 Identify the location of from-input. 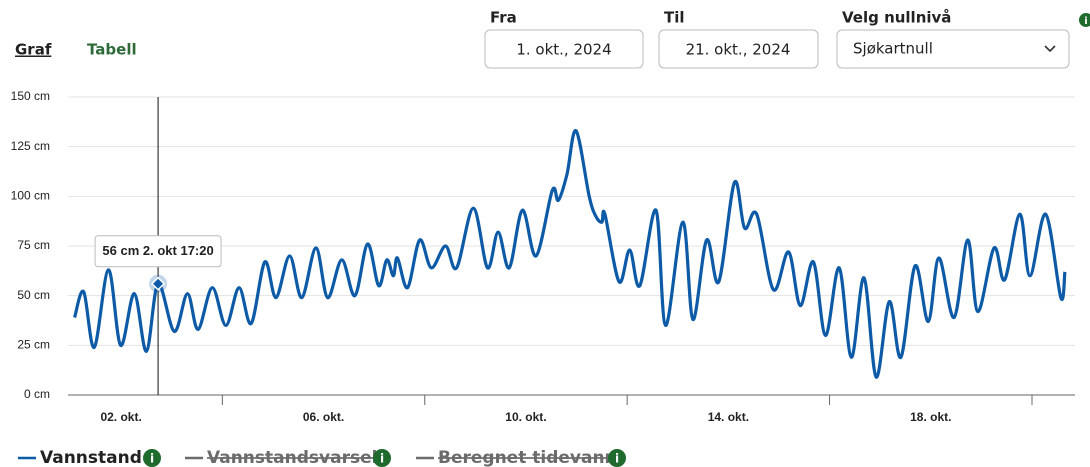
(564, 49).